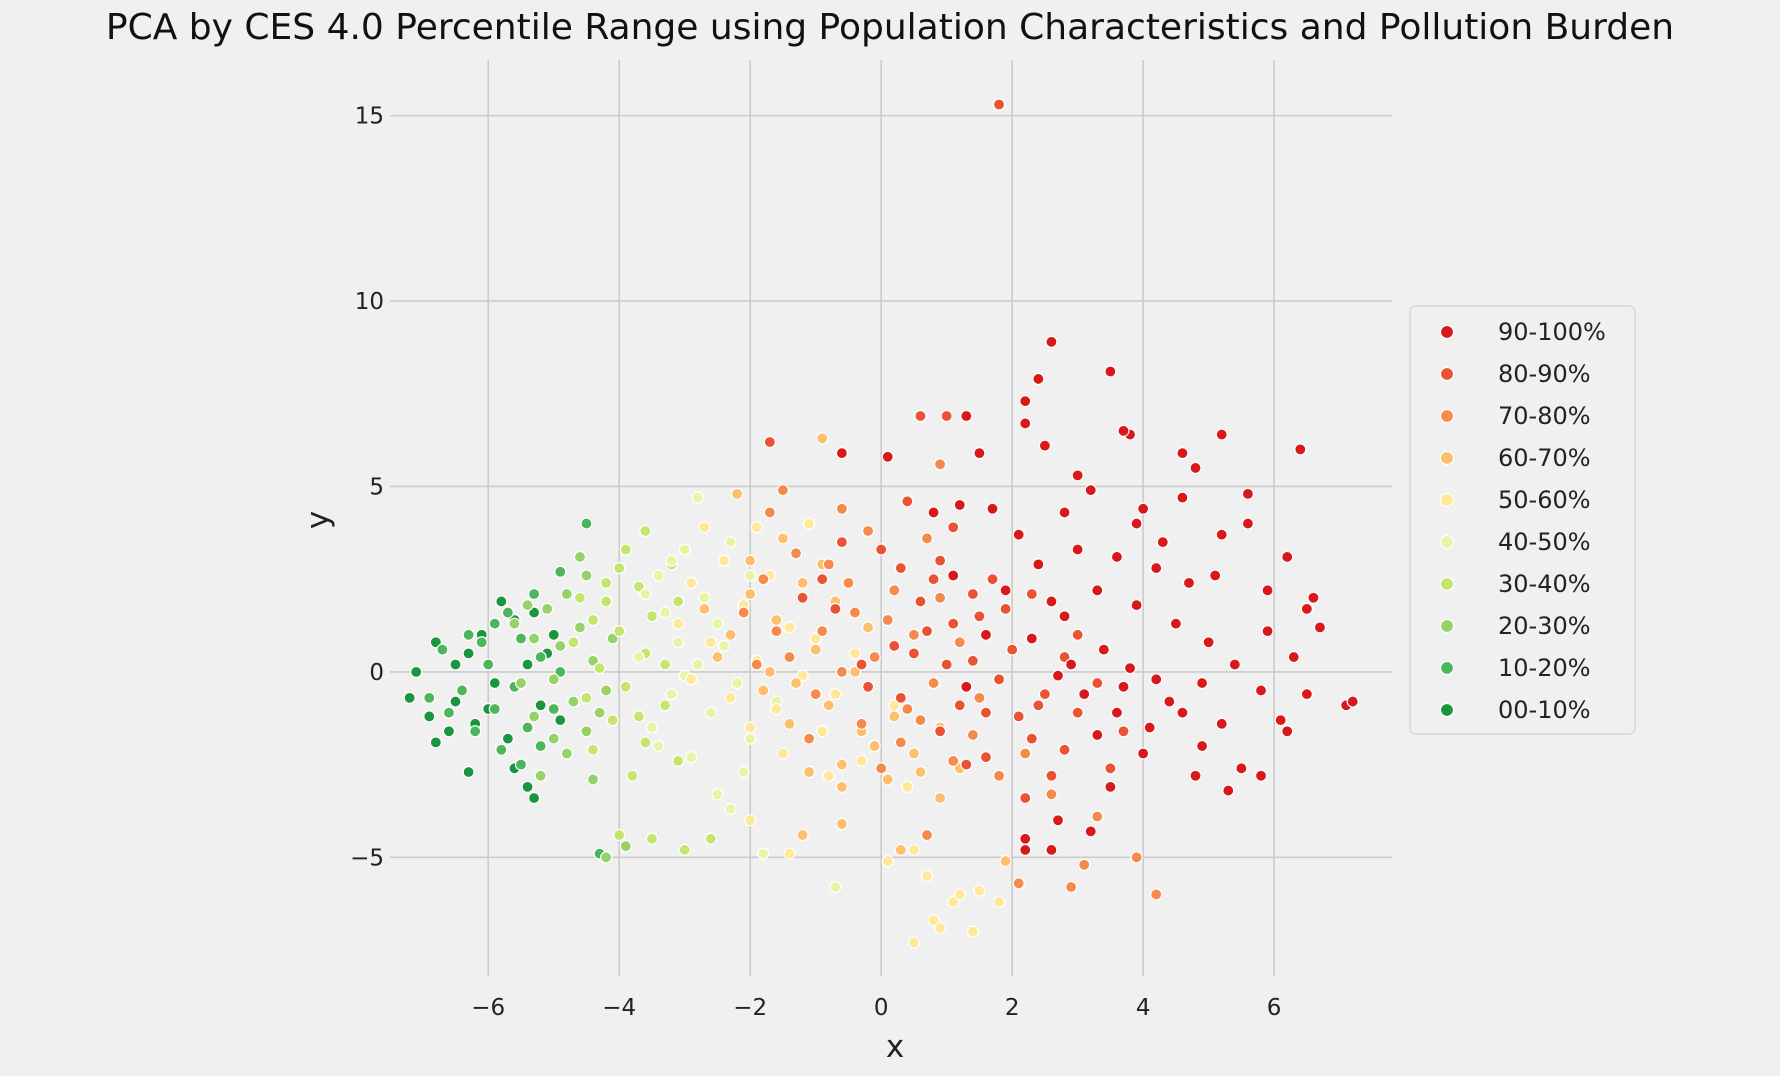 Image resolution: width=1780 pixels, height=1076 pixels. What do you see at coordinates (1544, 710) in the screenshot?
I see `legend-label: 00-10%` at bounding box center [1544, 710].